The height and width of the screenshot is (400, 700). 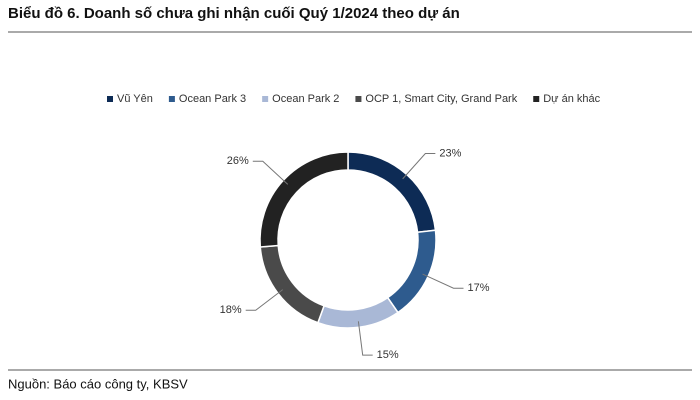 I want to click on value-label: 17%, so click(x=479, y=288).